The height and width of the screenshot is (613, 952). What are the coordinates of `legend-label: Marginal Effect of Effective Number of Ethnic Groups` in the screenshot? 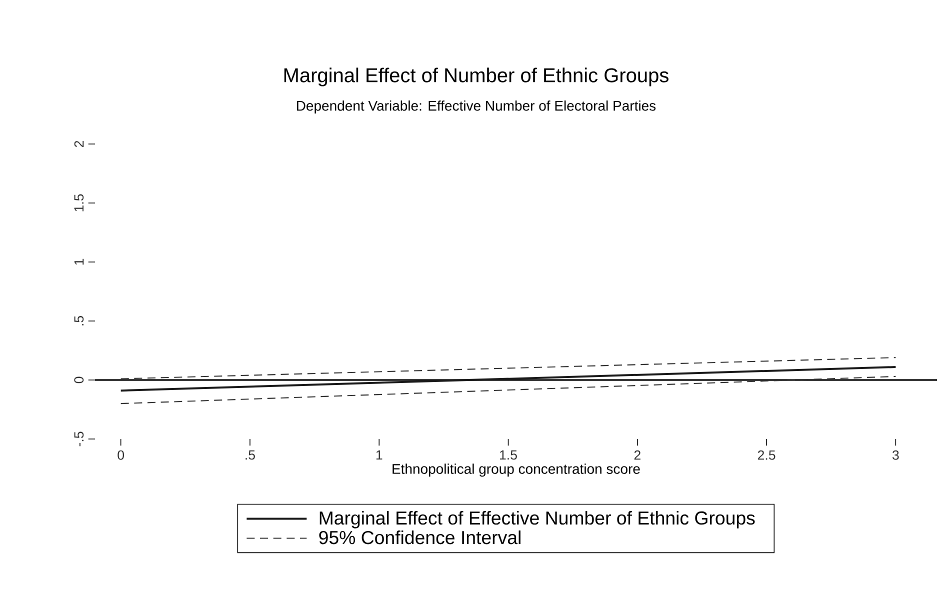 It's located at (537, 519).